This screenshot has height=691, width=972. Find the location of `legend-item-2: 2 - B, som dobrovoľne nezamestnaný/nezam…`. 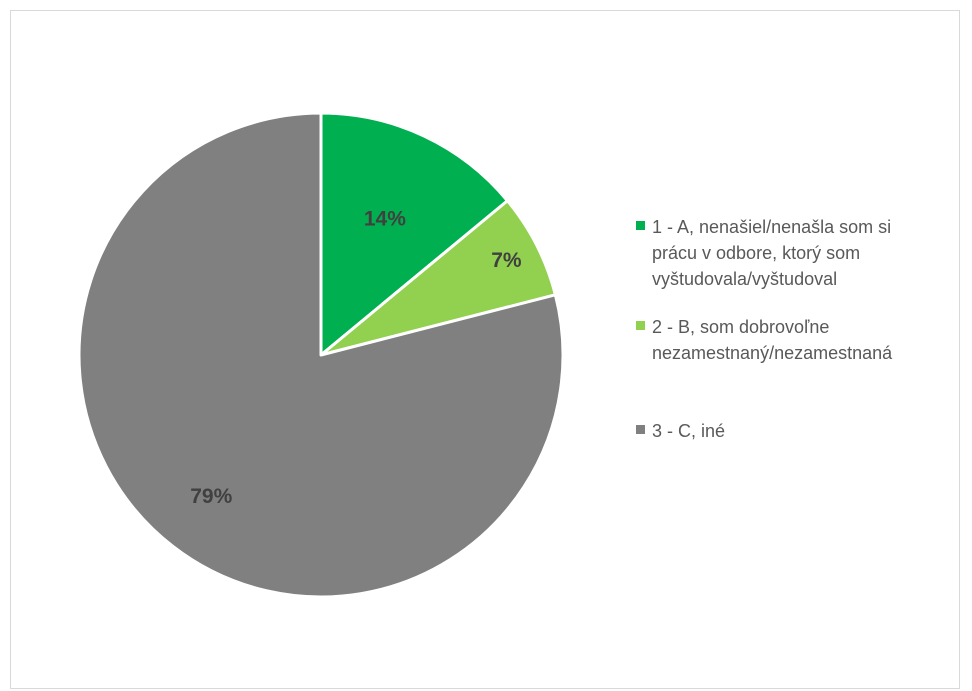

legend-item-2: 2 - B, som dobrovoľne nezamestnaný/nezam… is located at coordinates (764, 340).